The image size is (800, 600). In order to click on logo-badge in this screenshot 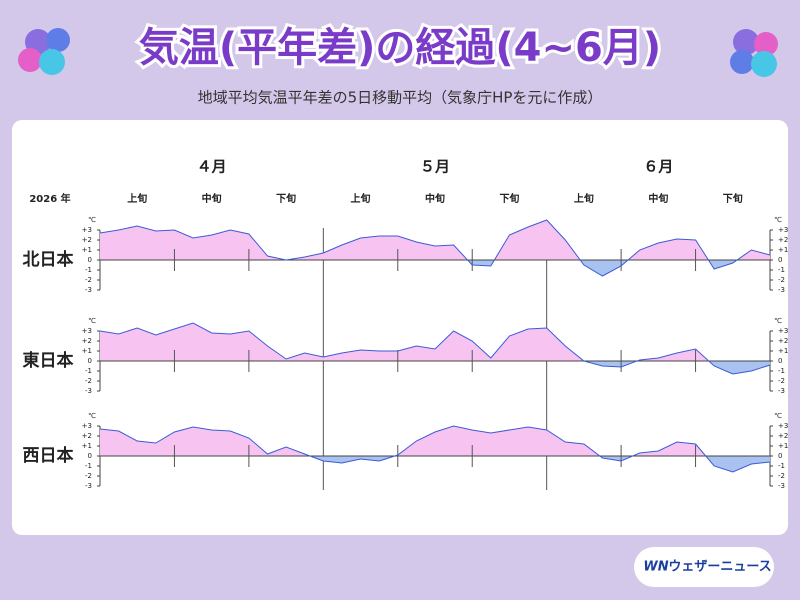, I will do `click(704, 567)`.